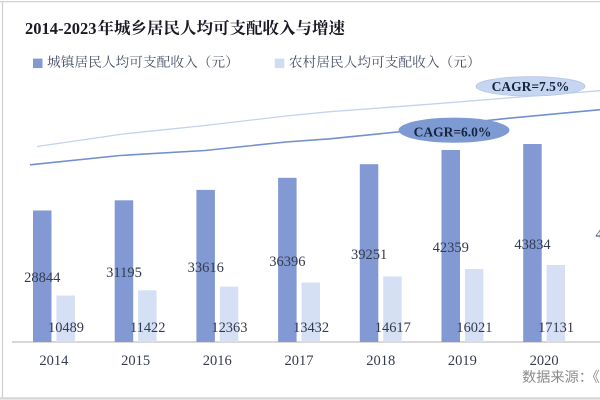  I want to click on svg-text: 14617, so click(393, 328).